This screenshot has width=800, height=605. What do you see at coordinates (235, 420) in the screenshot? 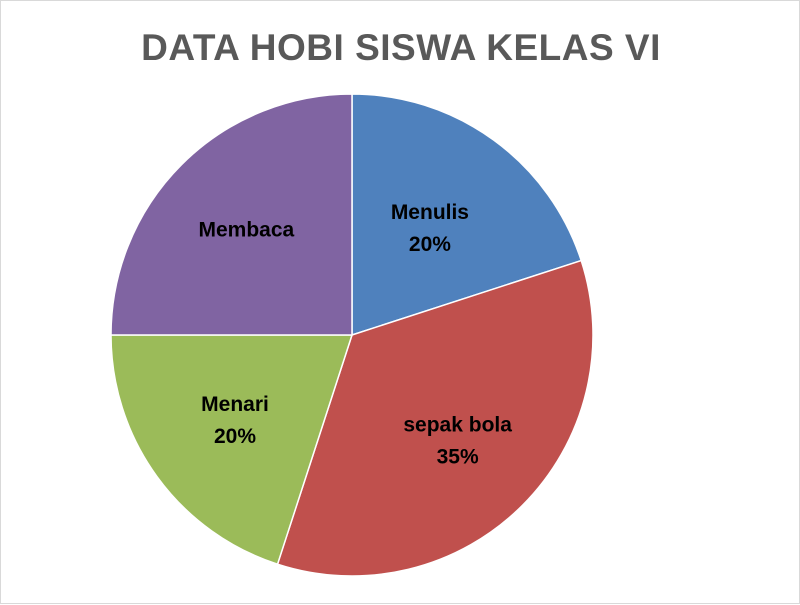
I see `slice-label-menari: Menari 20%` at bounding box center [235, 420].